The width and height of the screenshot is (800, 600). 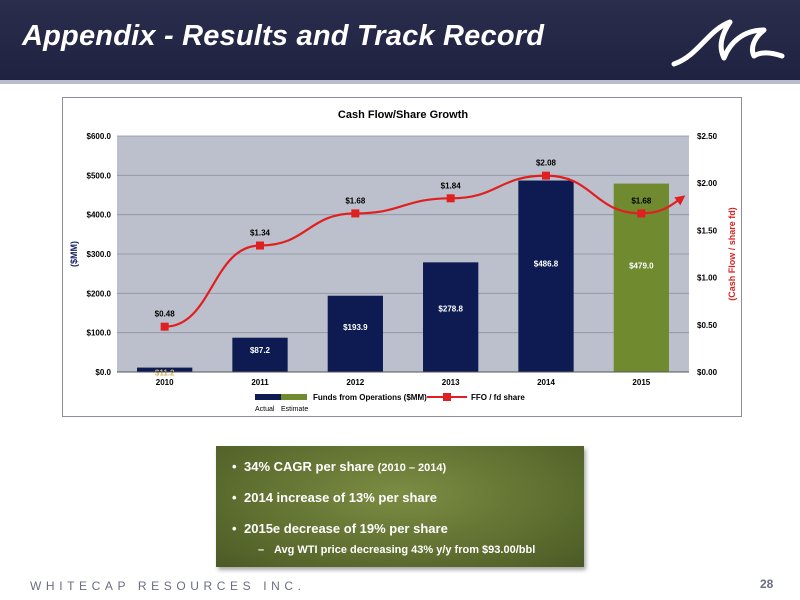 I want to click on legend-swatch-estimate, so click(x=294, y=397).